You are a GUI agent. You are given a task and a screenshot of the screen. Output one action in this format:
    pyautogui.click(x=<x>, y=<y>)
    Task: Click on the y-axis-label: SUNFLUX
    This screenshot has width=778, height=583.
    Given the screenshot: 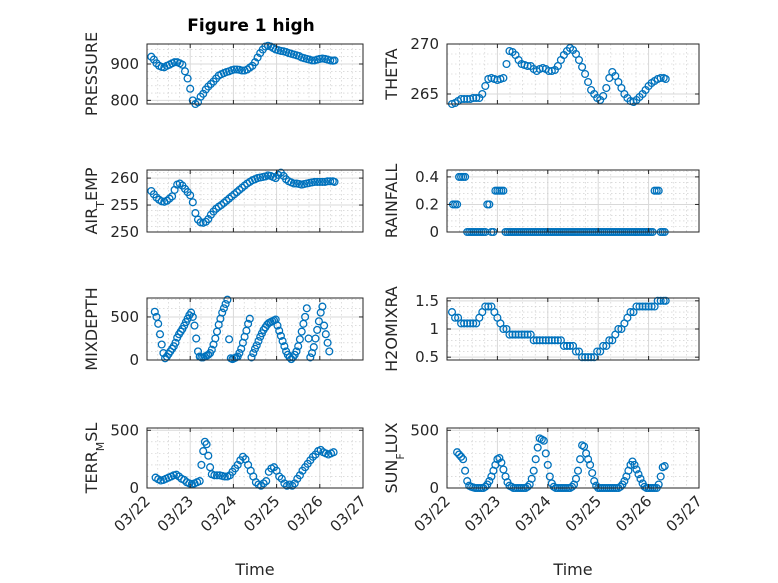 What is the action you would take?
    pyautogui.click(x=394, y=457)
    